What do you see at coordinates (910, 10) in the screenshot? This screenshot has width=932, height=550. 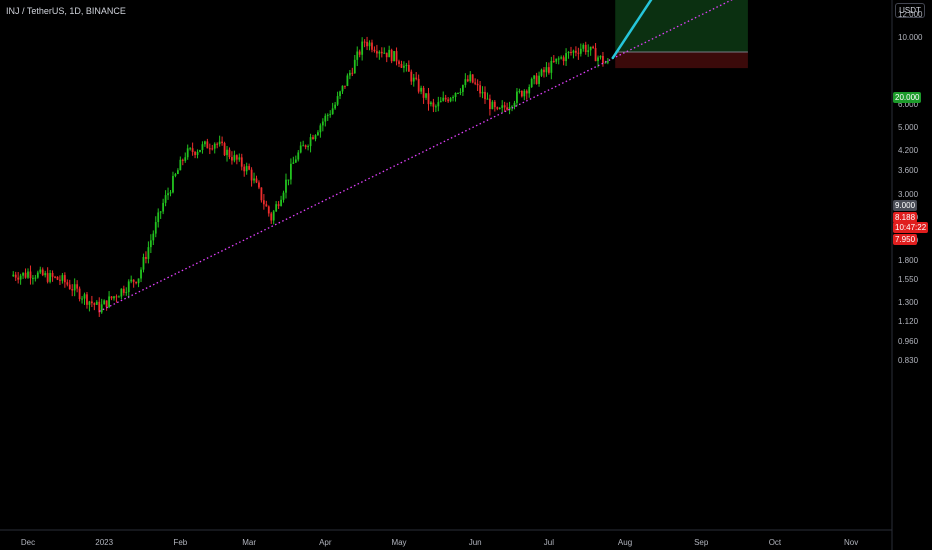 I see `currency-button: USDT` at bounding box center [910, 10].